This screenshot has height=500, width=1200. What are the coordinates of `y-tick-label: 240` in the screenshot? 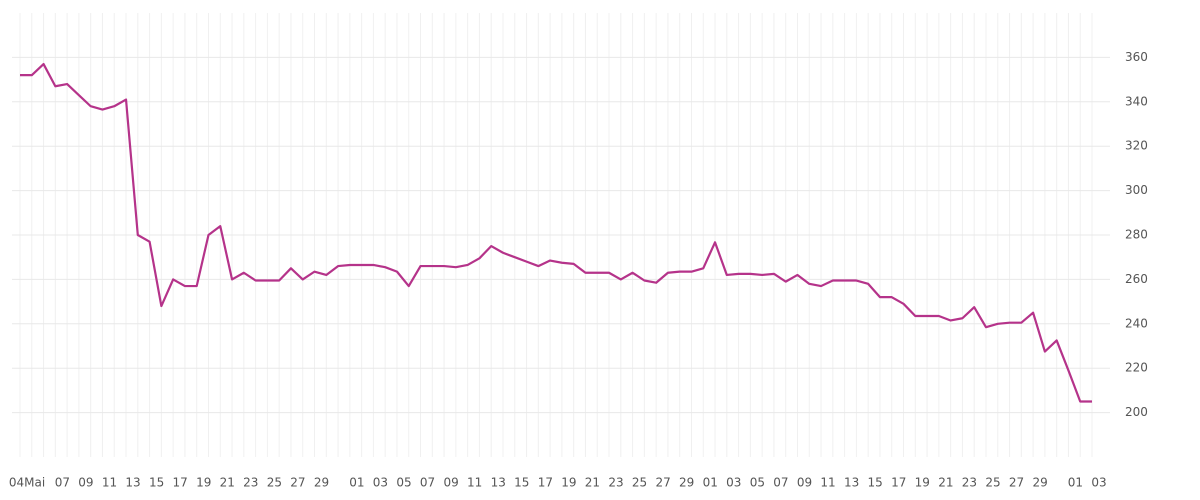 It's located at (1136, 323).